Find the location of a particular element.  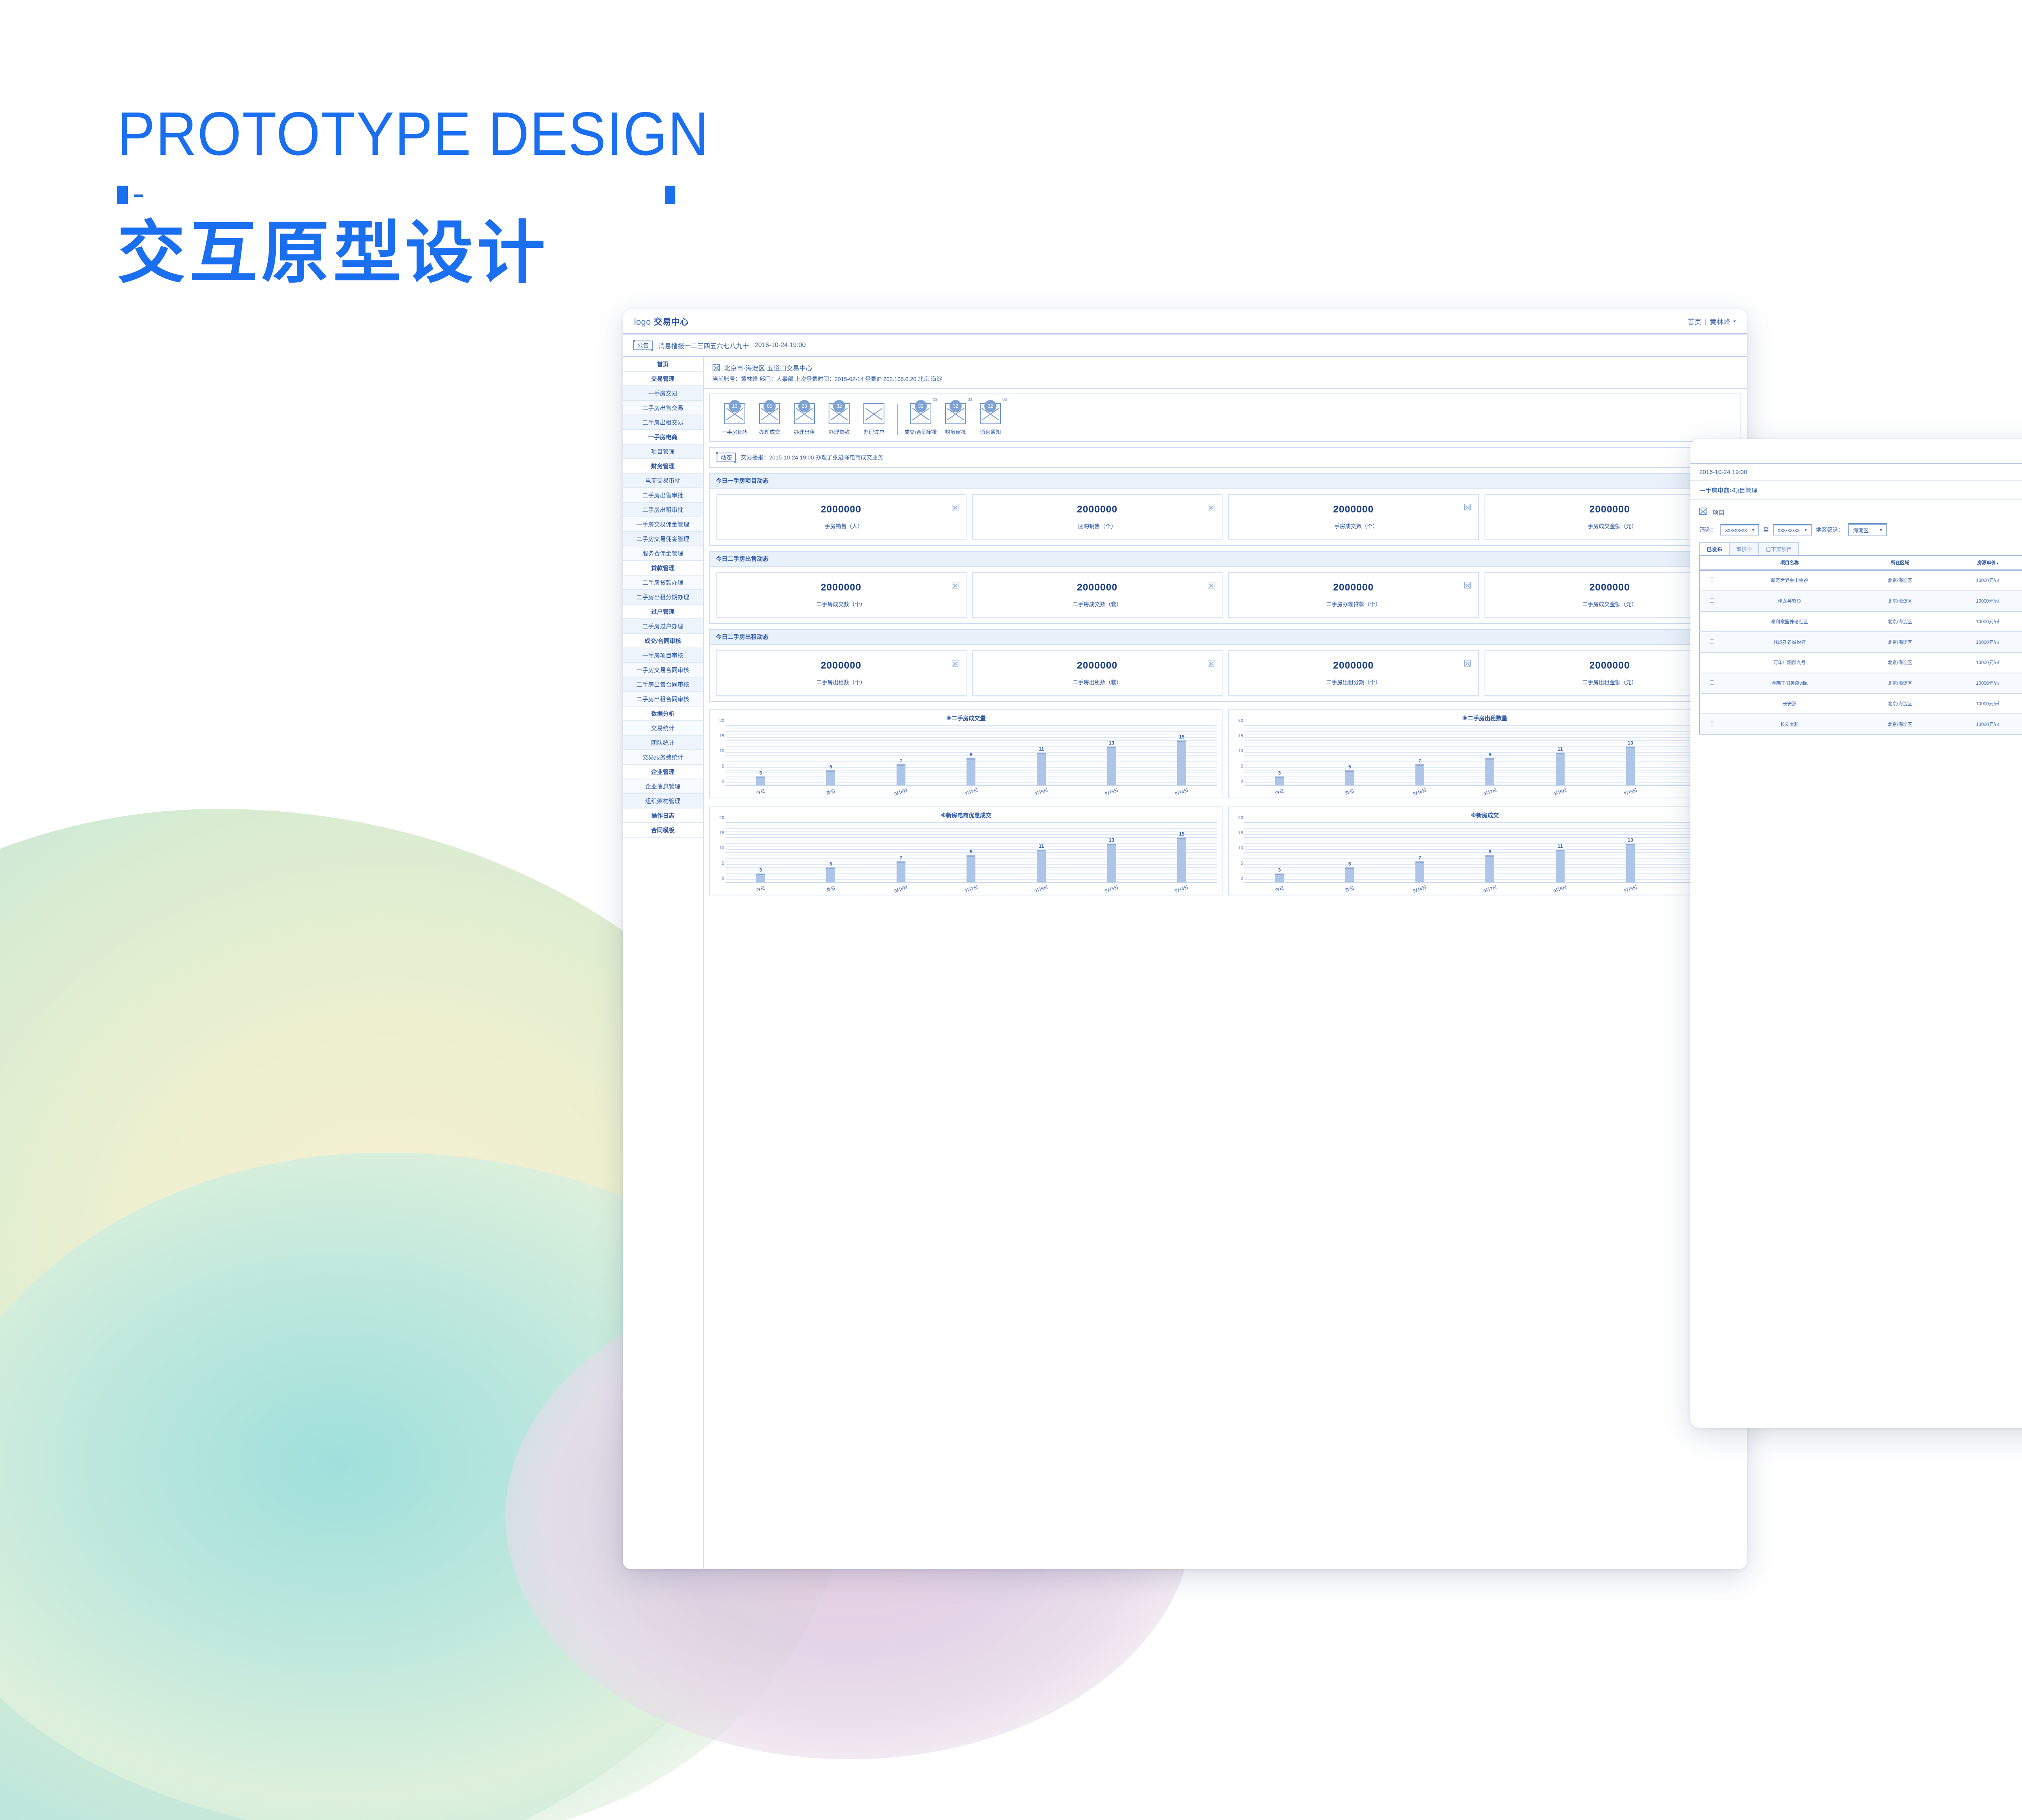

stat-card: 2000000 一手房成交数（个） is located at coordinates (1353, 517).